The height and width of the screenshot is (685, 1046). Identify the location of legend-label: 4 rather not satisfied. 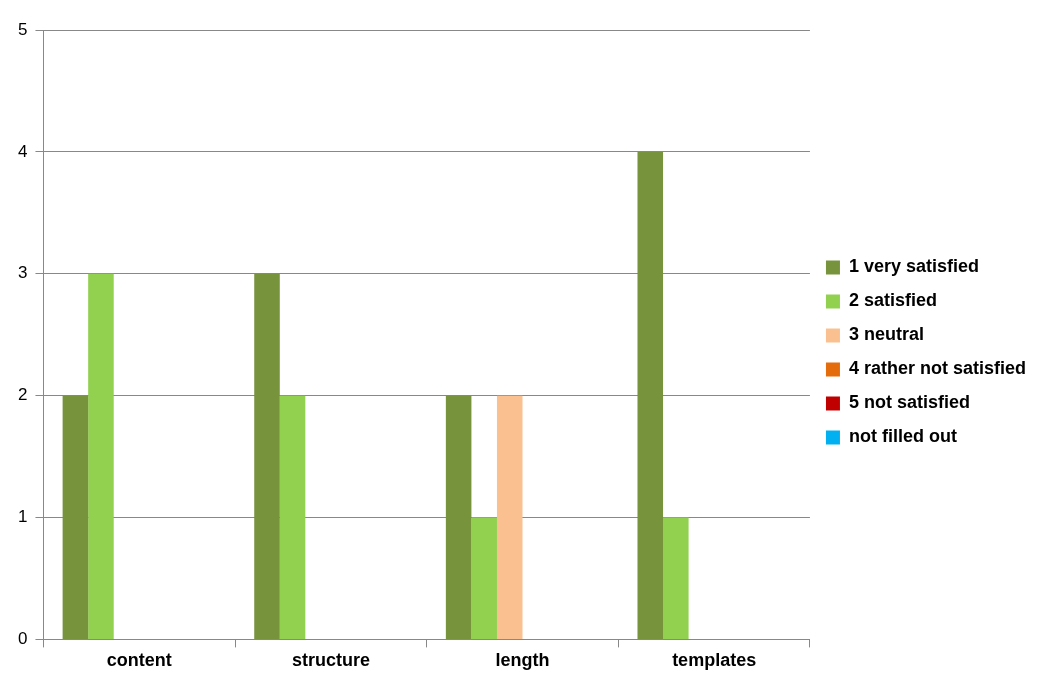
(937, 368).